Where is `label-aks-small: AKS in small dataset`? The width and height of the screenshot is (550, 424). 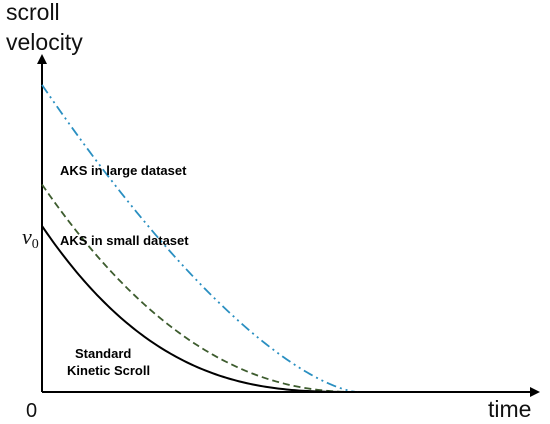
label-aks-small: AKS in small dataset is located at coordinates (124, 240).